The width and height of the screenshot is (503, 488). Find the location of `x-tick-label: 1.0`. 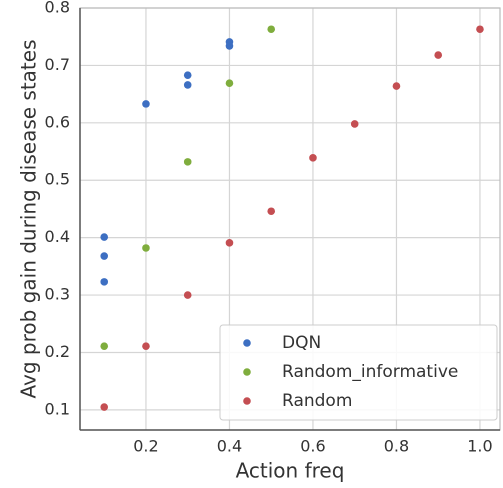

x-tick-label: 1.0 is located at coordinates (479, 446).